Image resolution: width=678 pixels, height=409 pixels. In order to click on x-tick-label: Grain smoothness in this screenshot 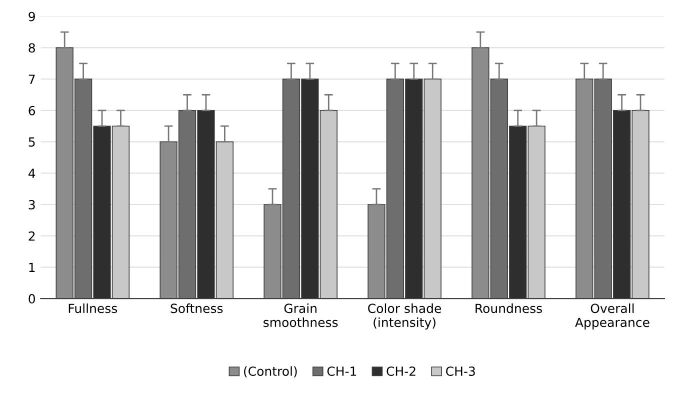, I will do `click(301, 315)`.